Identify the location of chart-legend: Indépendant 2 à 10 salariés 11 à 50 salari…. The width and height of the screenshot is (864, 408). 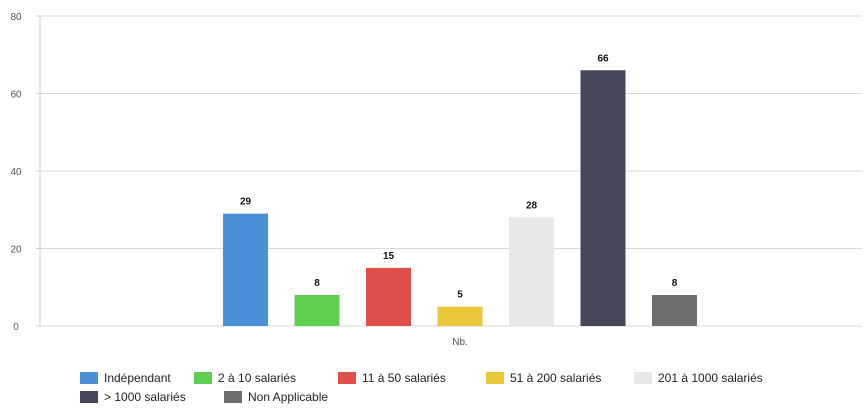
(460, 387).